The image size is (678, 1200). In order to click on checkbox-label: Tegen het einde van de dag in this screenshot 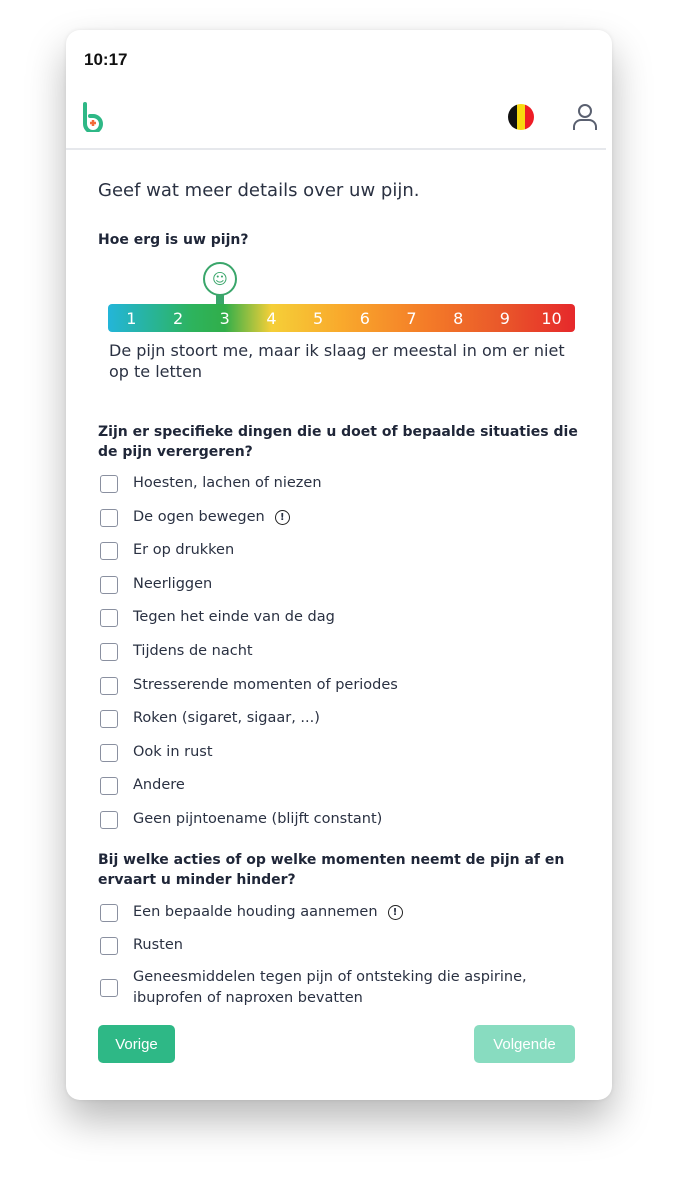, I will do `click(234, 617)`.